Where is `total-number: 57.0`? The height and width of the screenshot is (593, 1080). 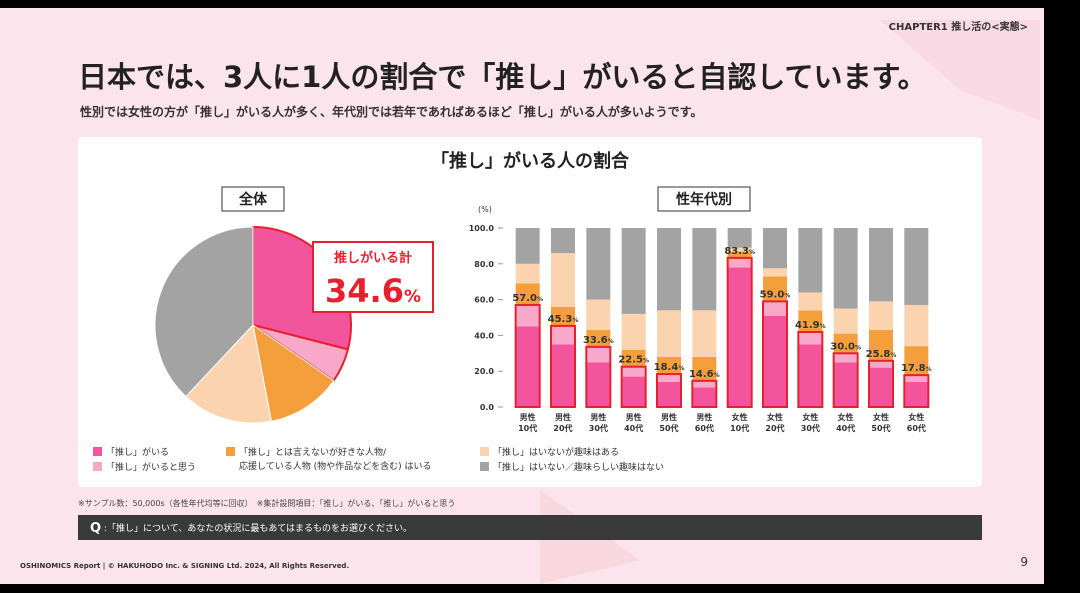 total-number: 57.0 is located at coordinates (524, 298).